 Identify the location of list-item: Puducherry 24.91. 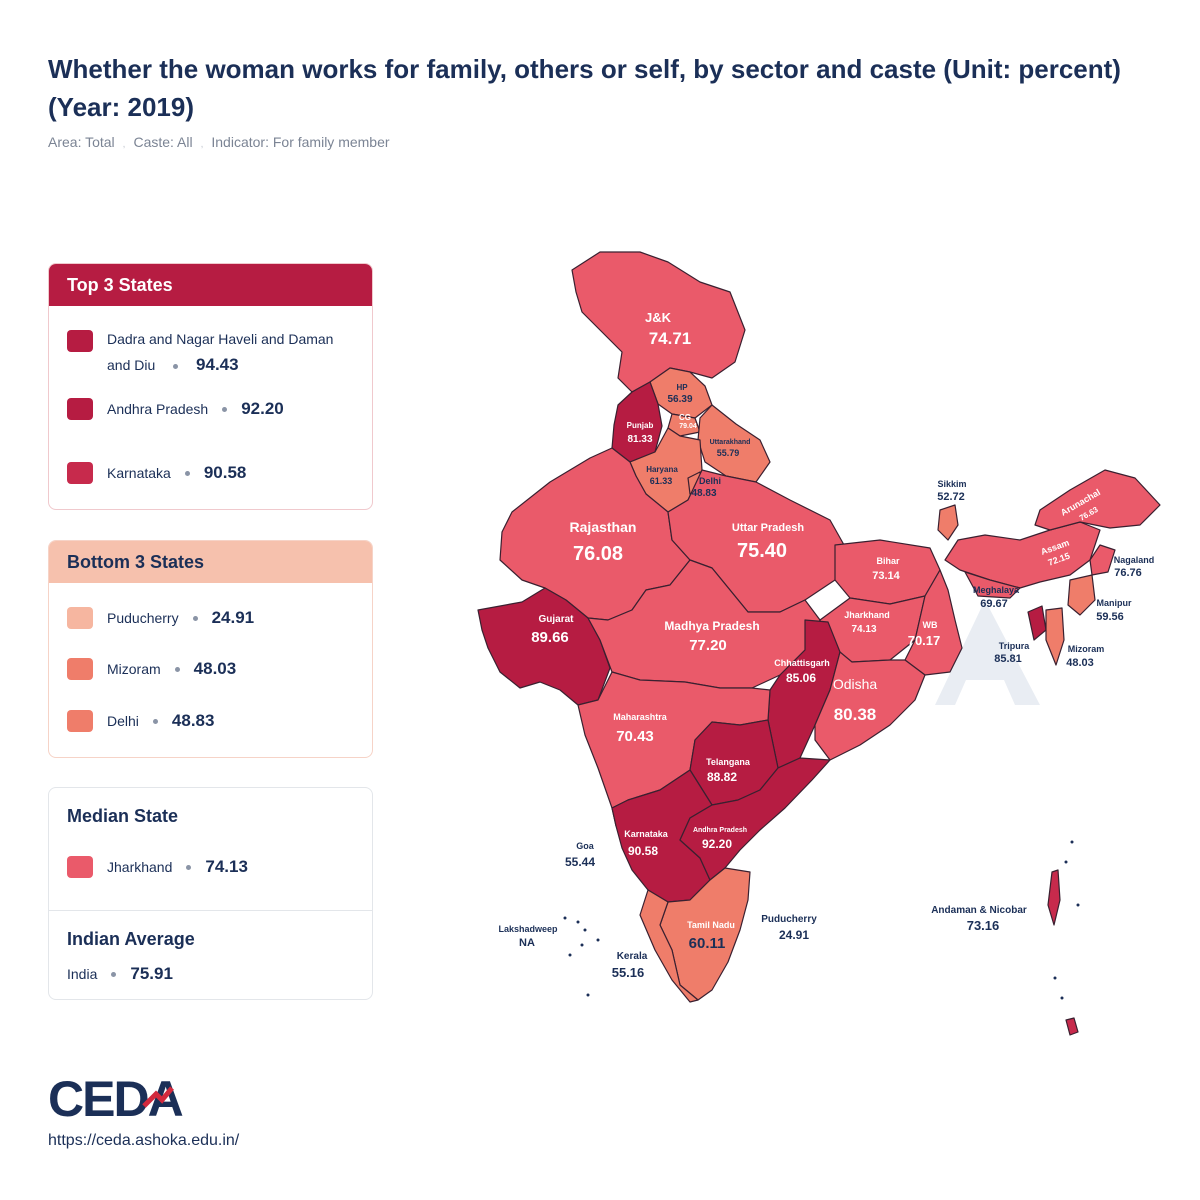
(214, 618).